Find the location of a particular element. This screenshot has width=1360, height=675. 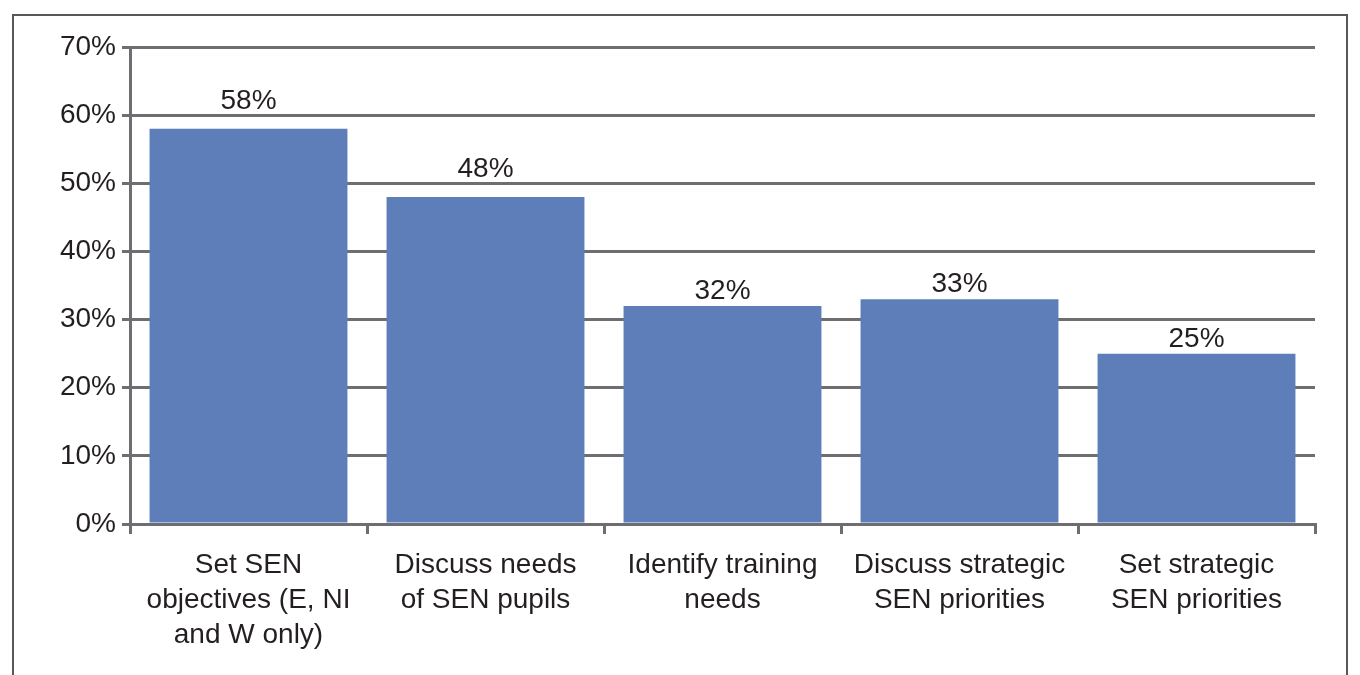

y-tick-label: 60% is located at coordinates (87, 113).